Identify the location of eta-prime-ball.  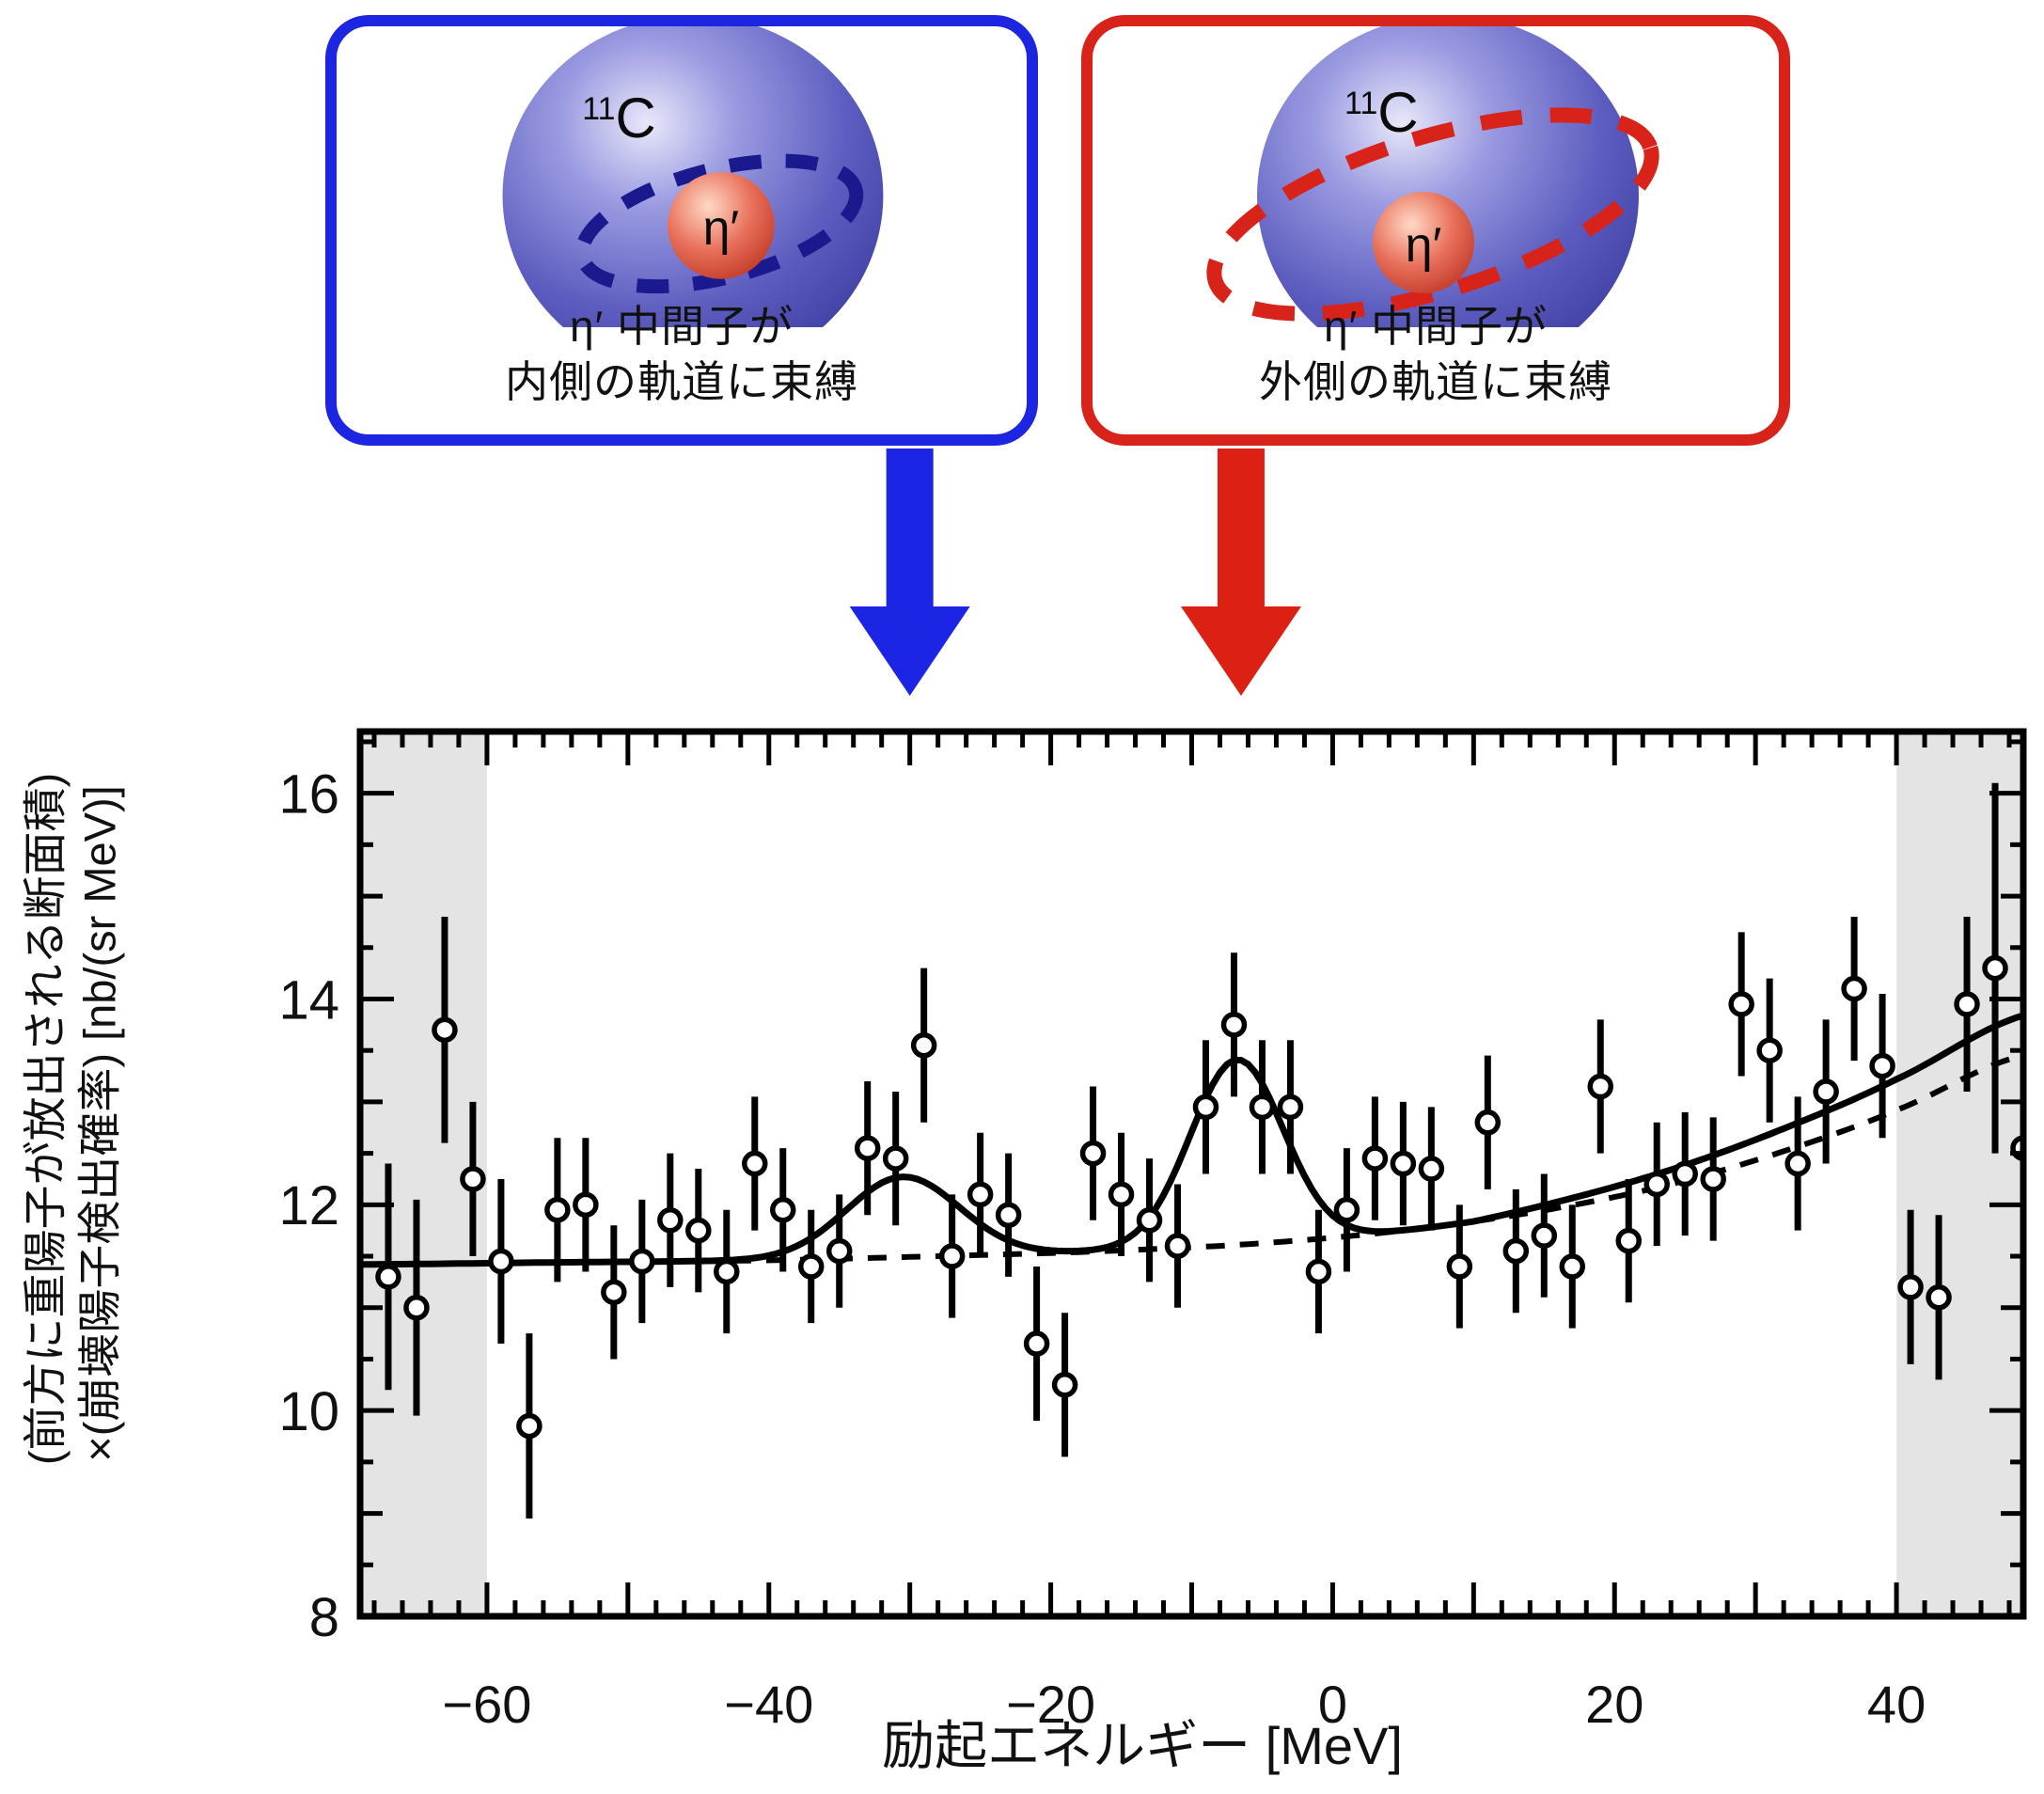
(721, 225).